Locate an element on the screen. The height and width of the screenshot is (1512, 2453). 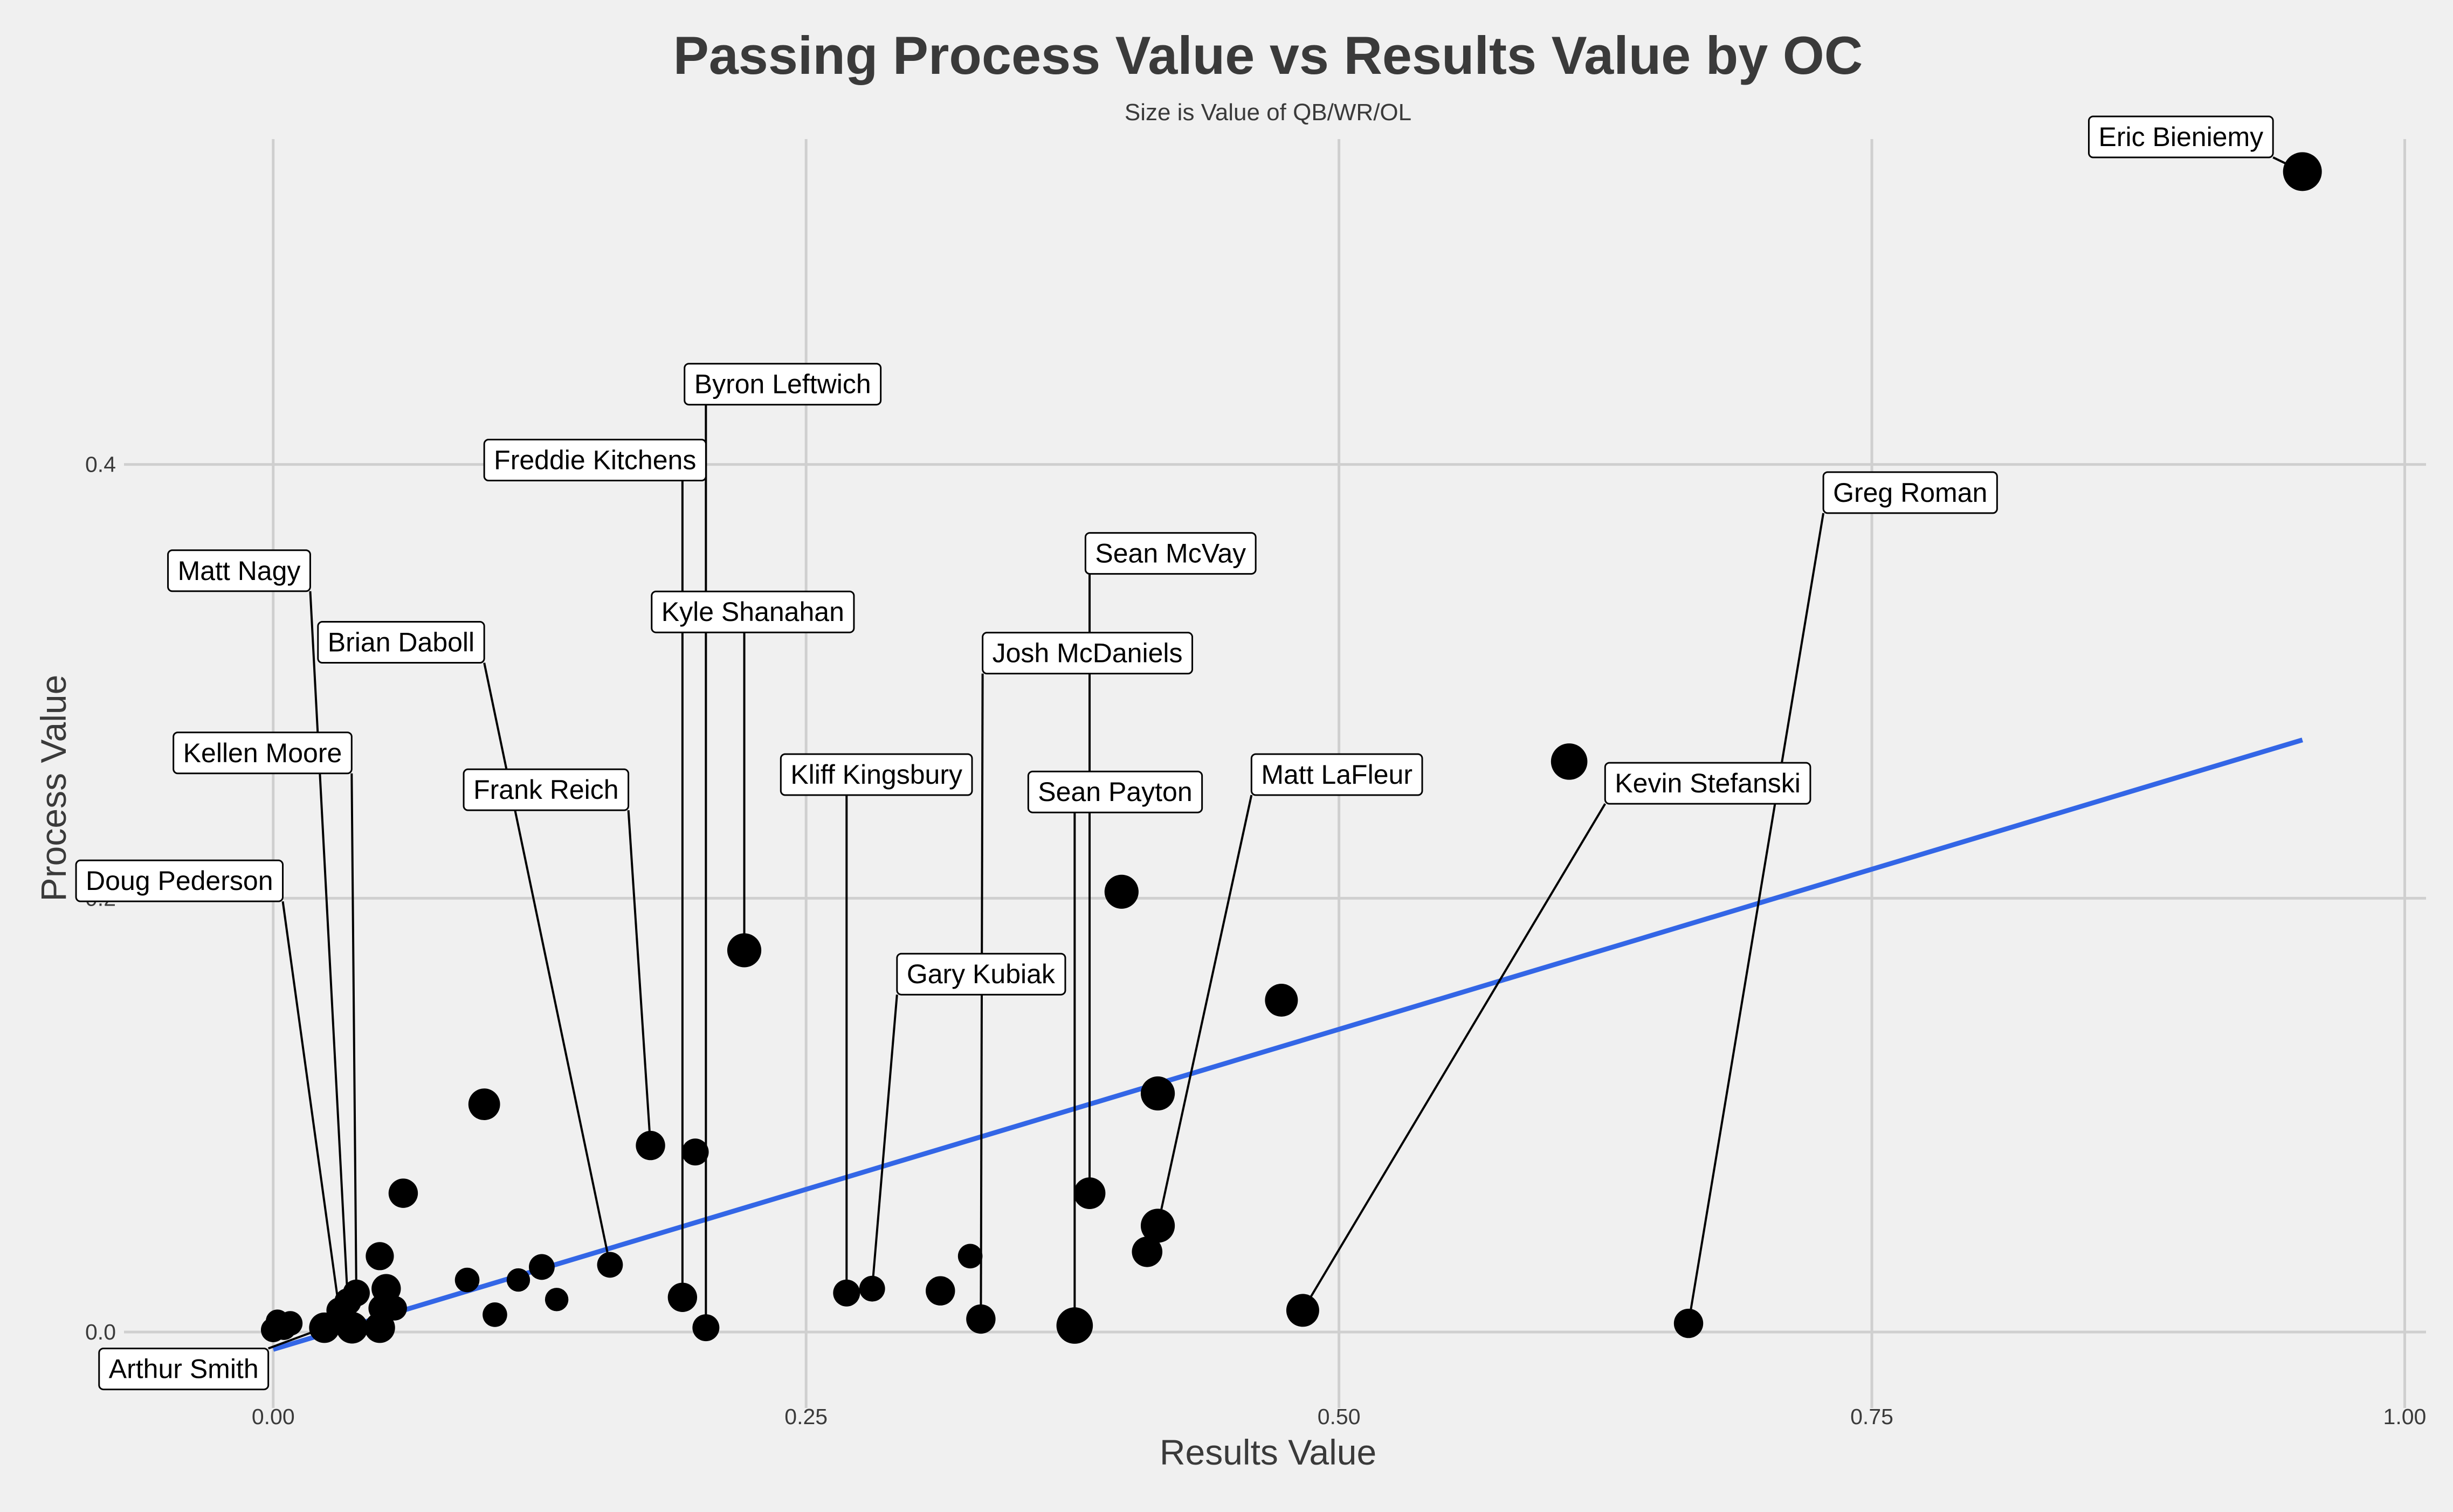
annotation-text: Matt Nagy is located at coordinates (240, 571).